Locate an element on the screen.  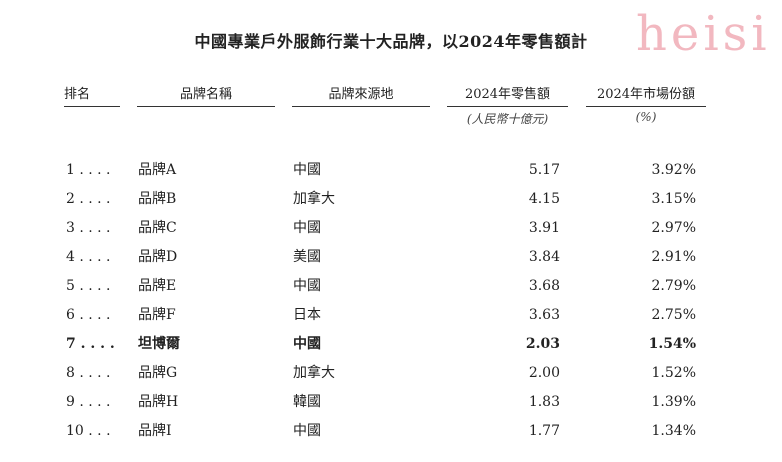
cell-rank: 6 . . . . is located at coordinates (88, 315).